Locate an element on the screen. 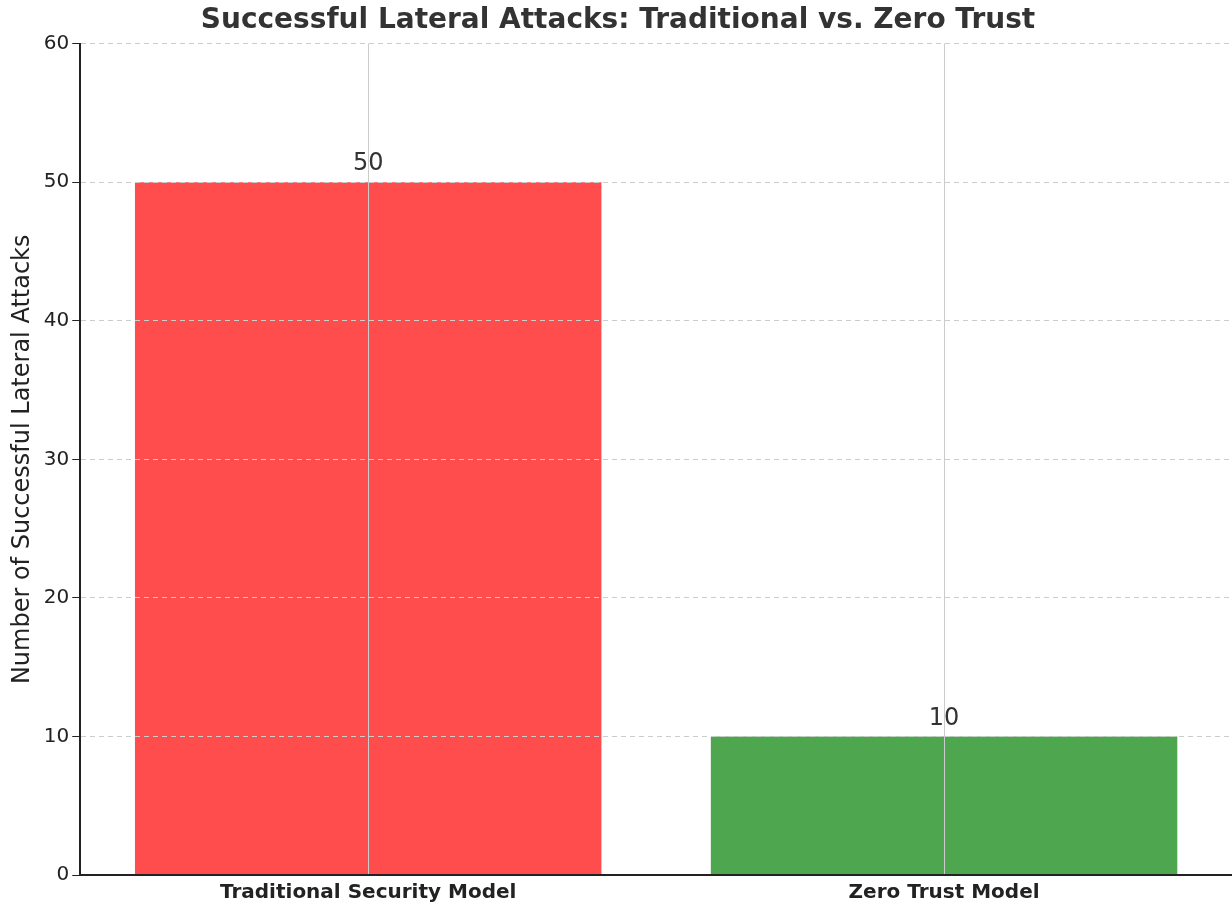 The image size is (1232, 915). y-tick-label: 10 is located at coordinates (56, 734).